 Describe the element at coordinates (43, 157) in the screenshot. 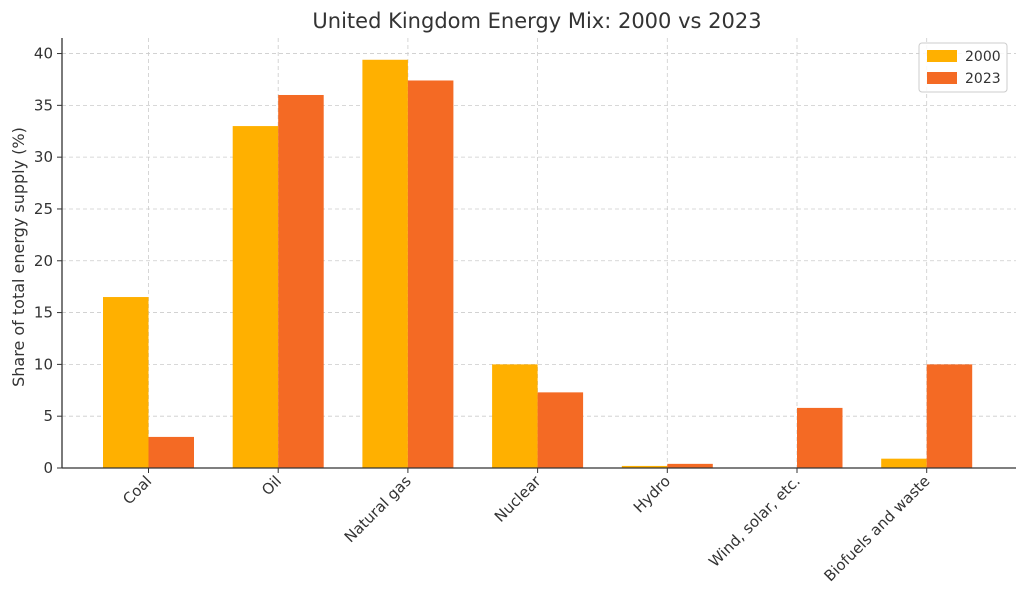

I see `y-tick-label: 30` at that location.